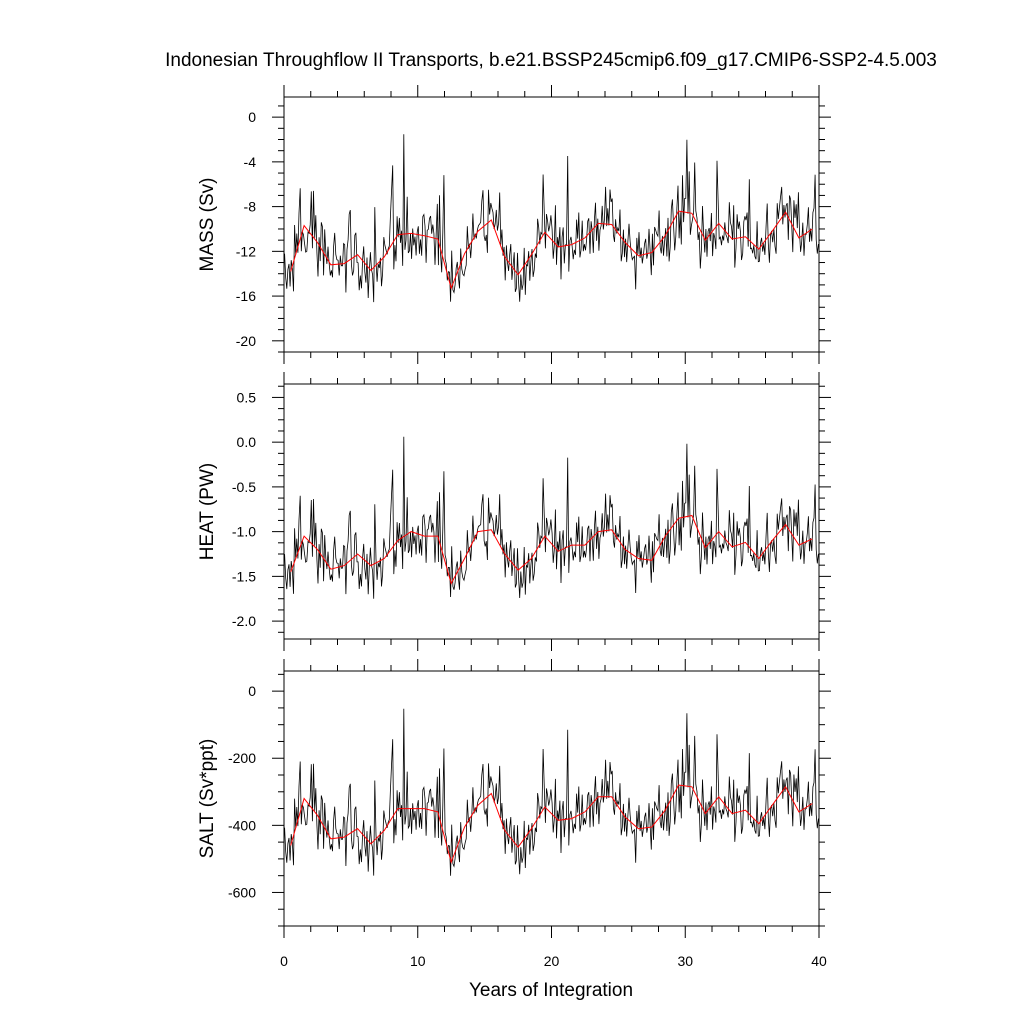 The height and width of the screenshot is (1024, 1024). I want to click on y-tick-label: -400, so click(242, 825).